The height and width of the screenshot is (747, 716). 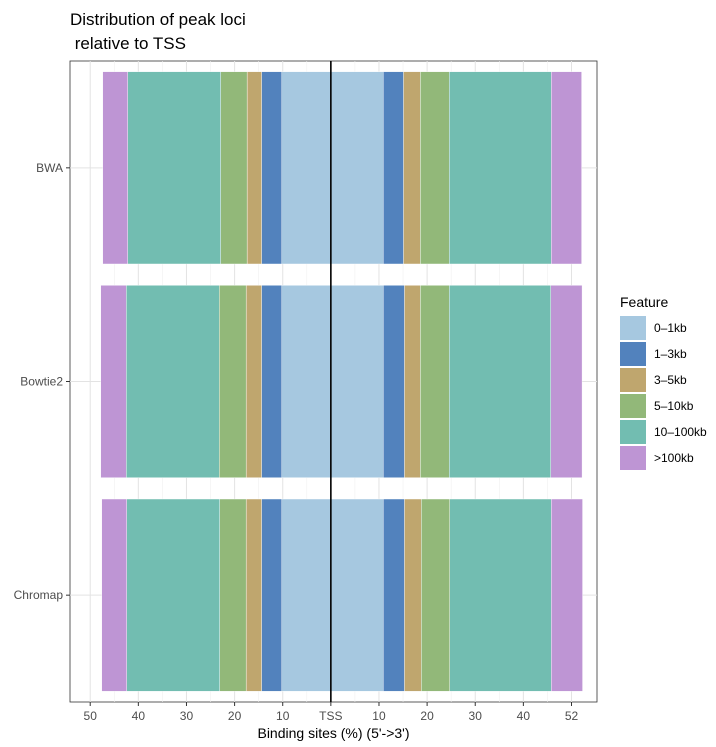 What do you see at coordinates (674, 458) in the screenshot?
I see `legend-label: >100kb` at bounding box center [674, 458].